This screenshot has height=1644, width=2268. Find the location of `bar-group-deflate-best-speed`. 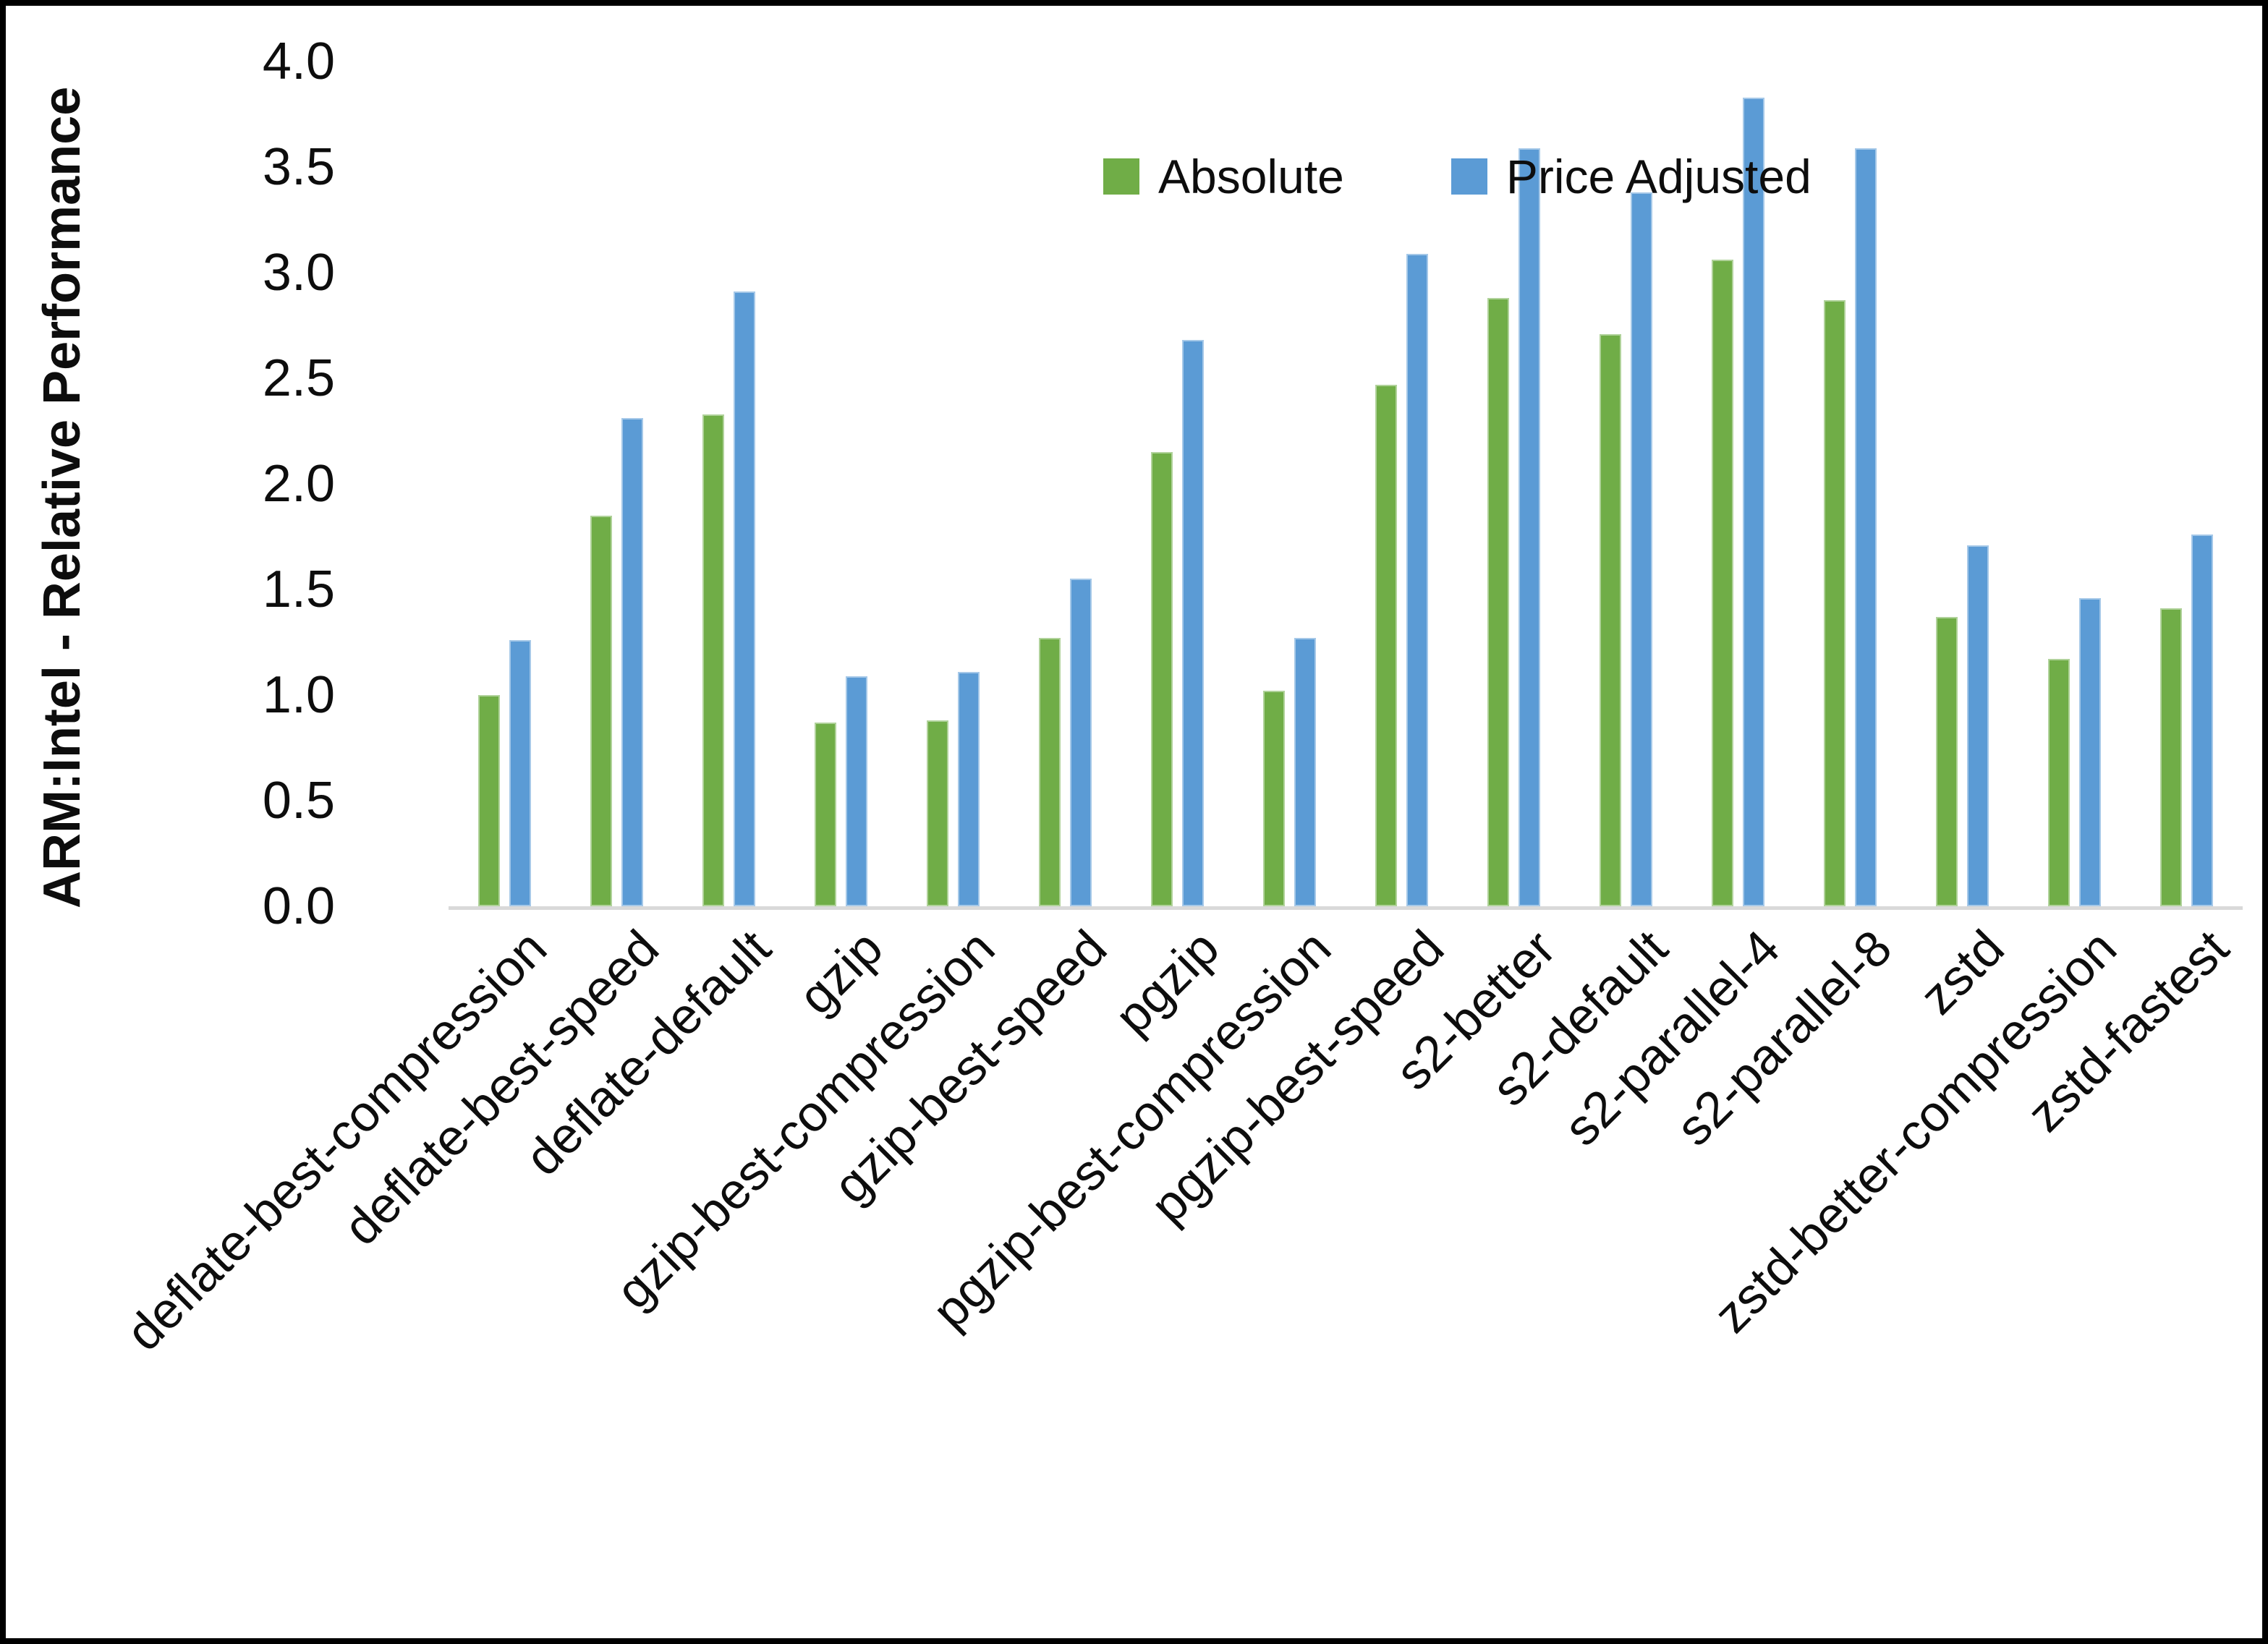

bar-group-deflate-best-speed is located at coordinates (617, 483).